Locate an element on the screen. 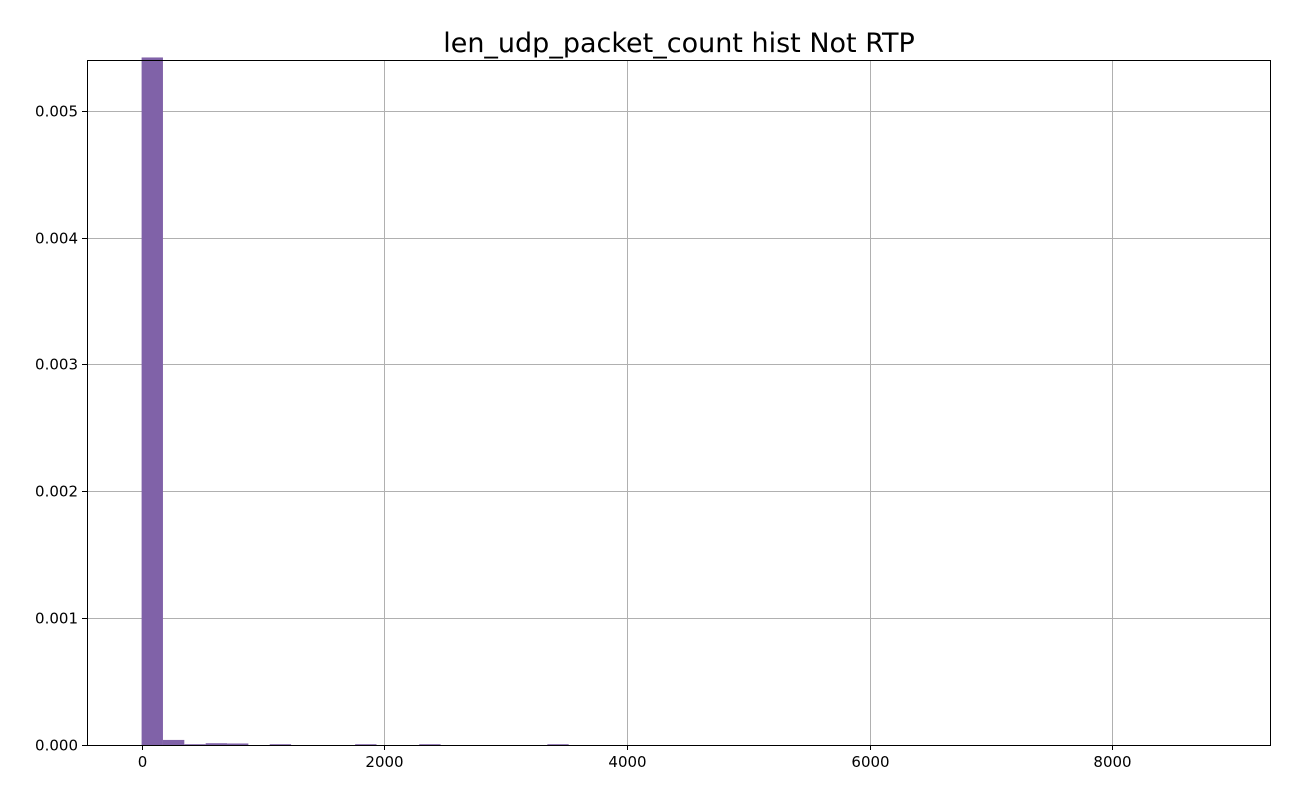  chart-title: len_udp_packet_count hist Not RTP is located at coordinates (679, 43).